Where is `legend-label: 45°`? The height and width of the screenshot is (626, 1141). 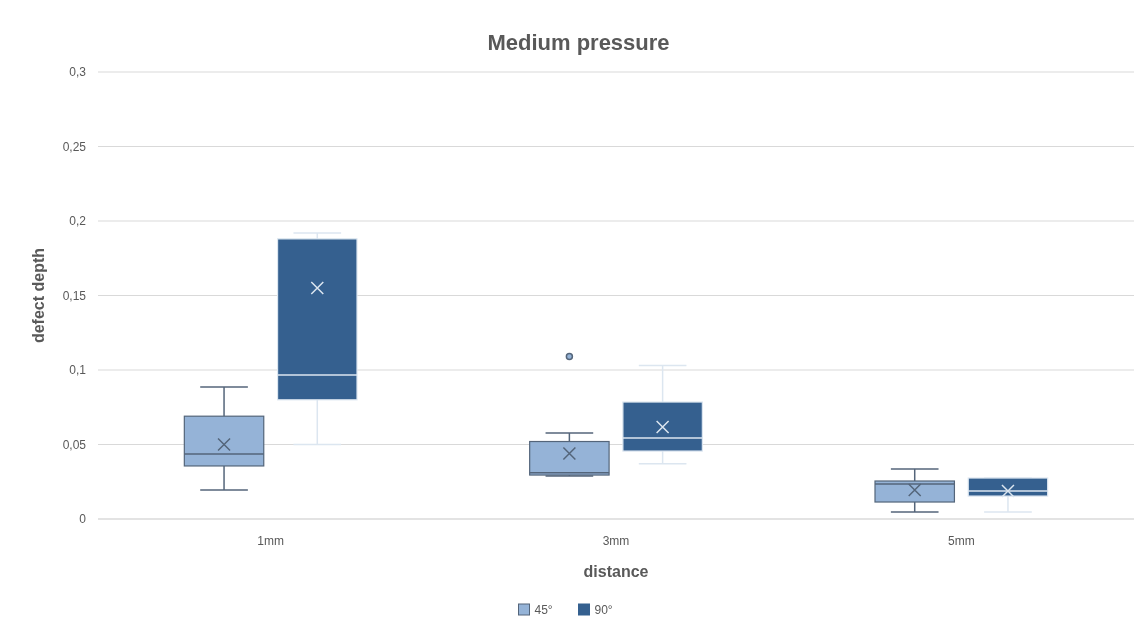
legend-label: 45° is located at coordinates (543, 610).